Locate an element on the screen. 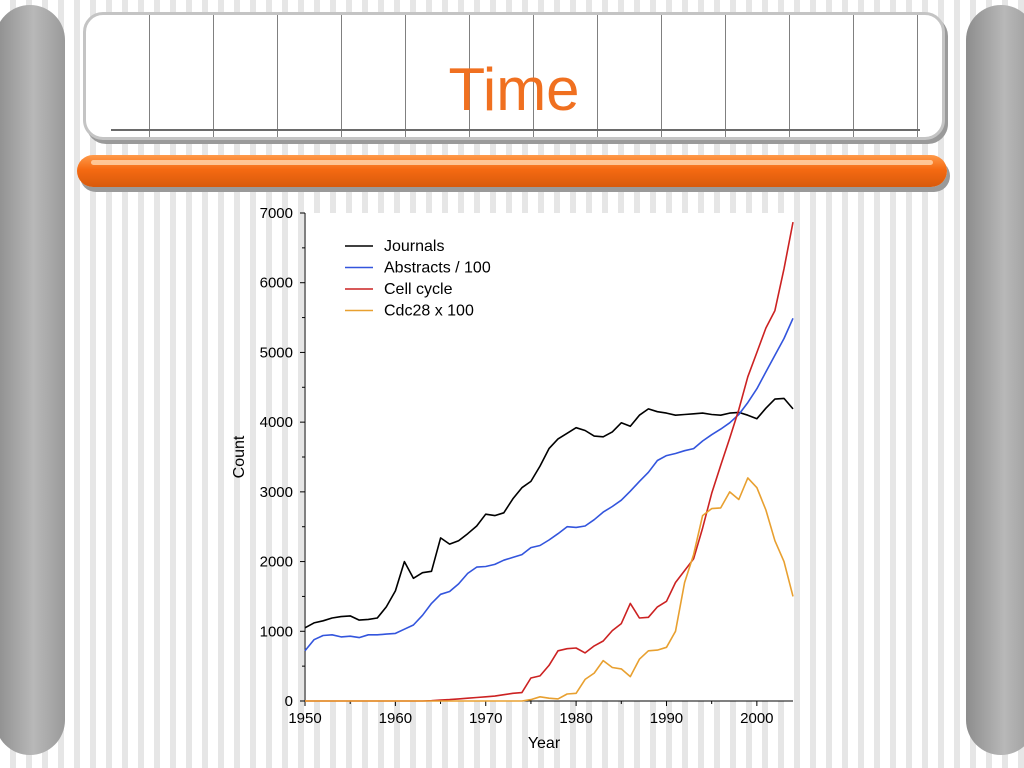  title-stripes is located at coordinates (514, 76).